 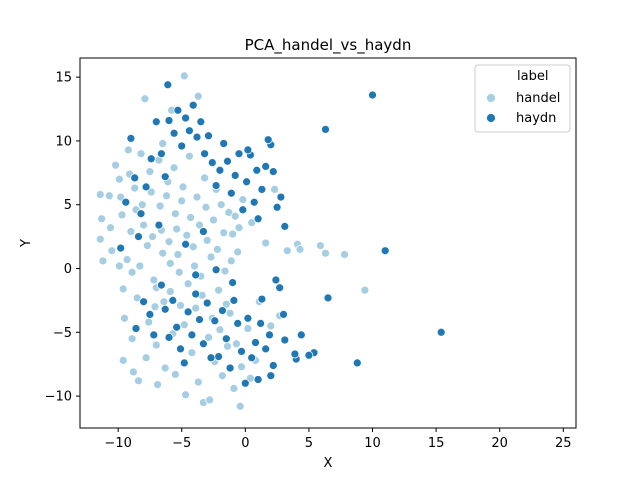 I want to click on legend-box, so click(x=522, y=98).